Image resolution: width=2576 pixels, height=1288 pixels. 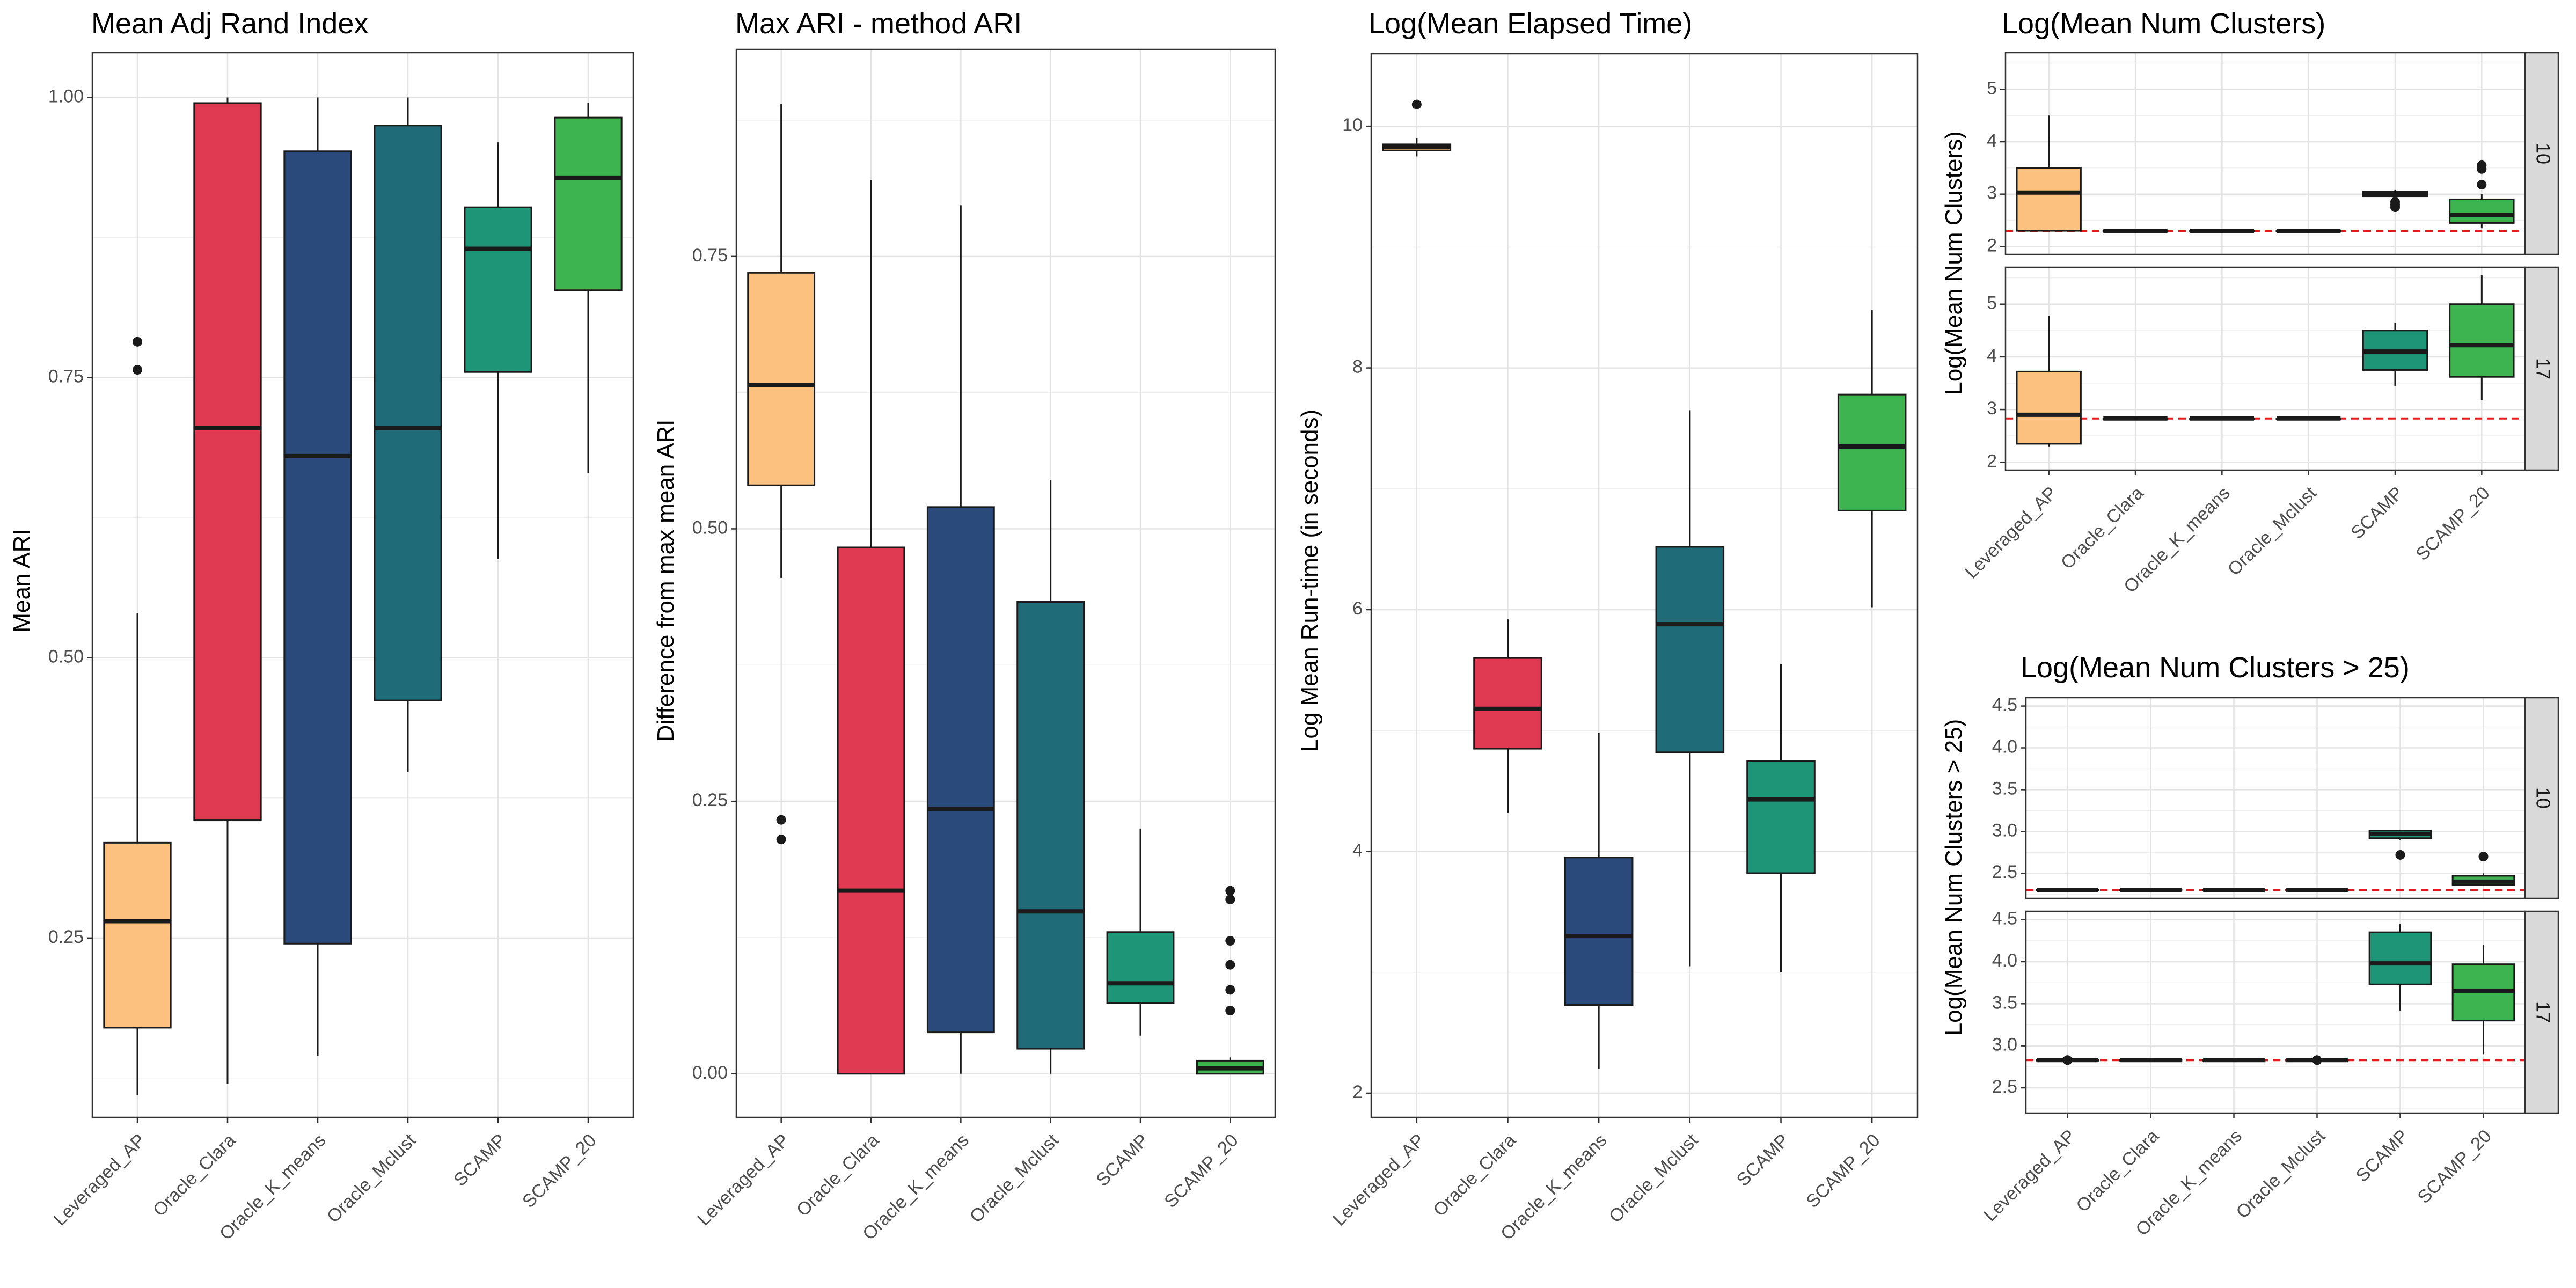 I want to click on clusters-17-y-tick-label: 5, so click(x=1992, y=303).